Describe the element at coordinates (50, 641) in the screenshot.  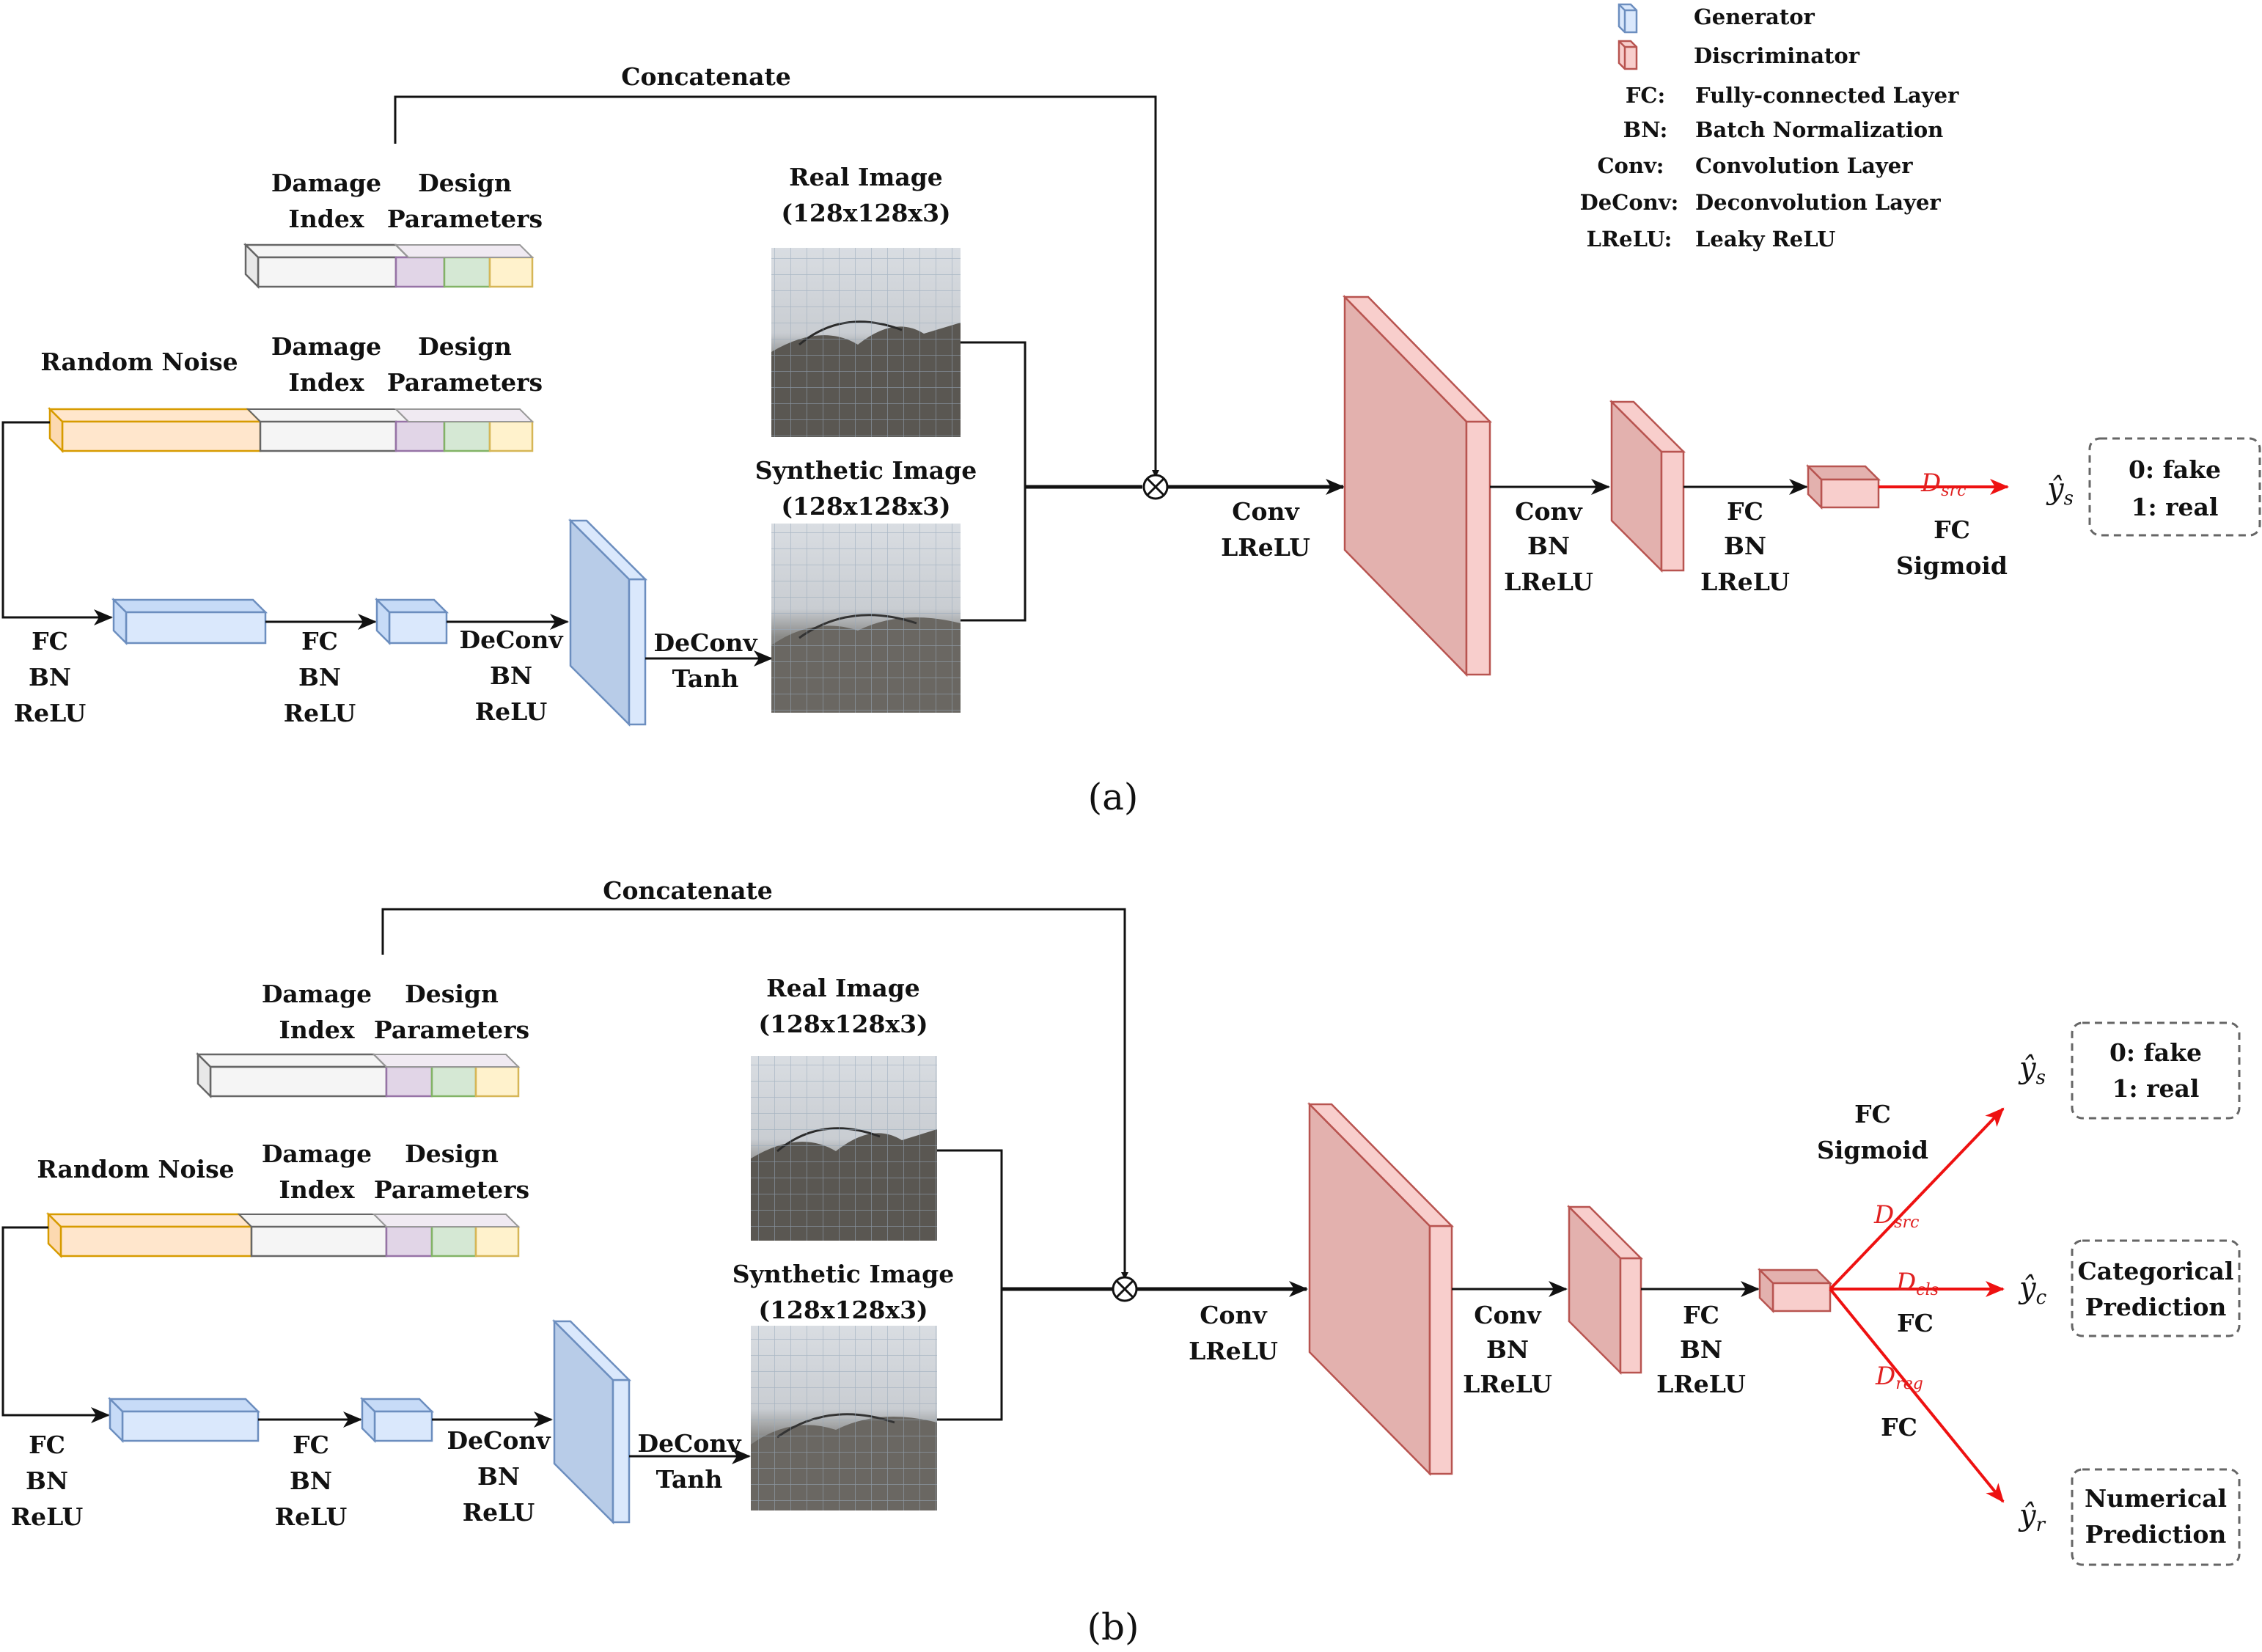
I see `gen-fc1-label-1: FC` at that location.